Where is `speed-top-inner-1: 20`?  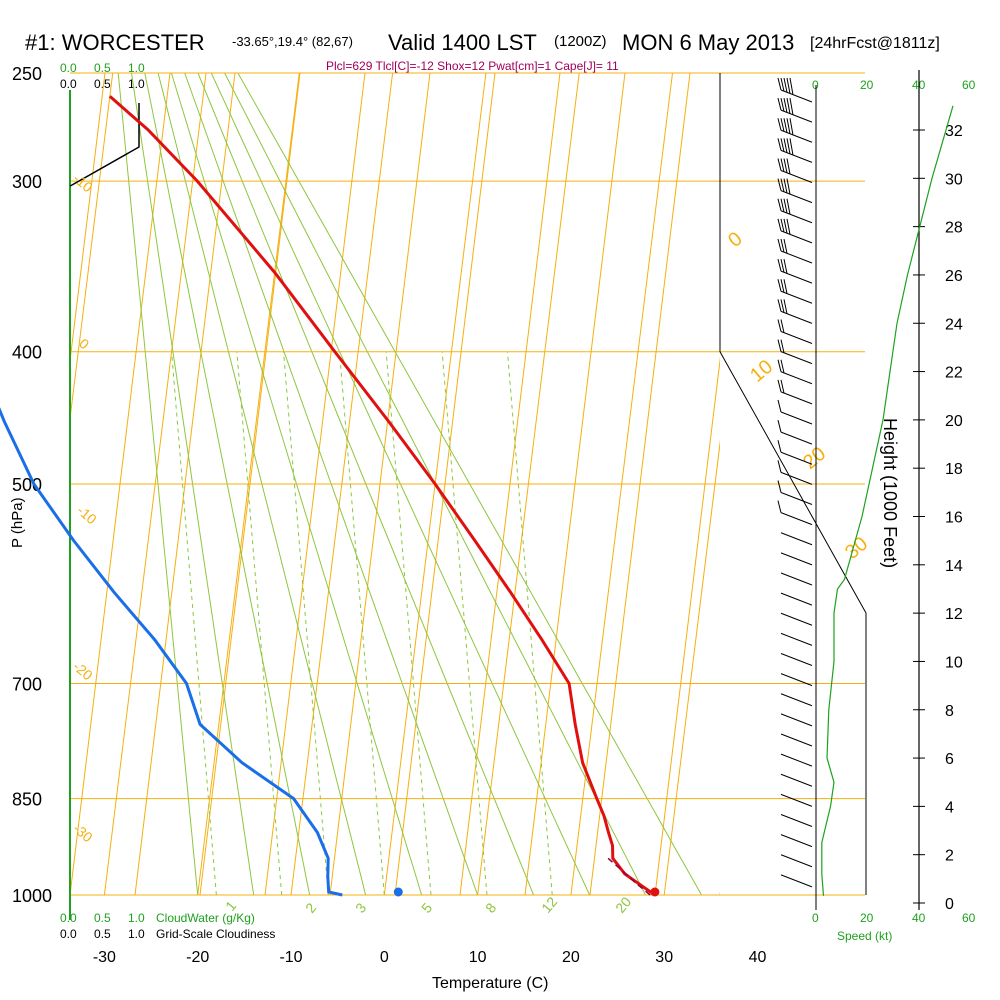 speed-top-inner-1: 20 is located at coordinates (867, 85).